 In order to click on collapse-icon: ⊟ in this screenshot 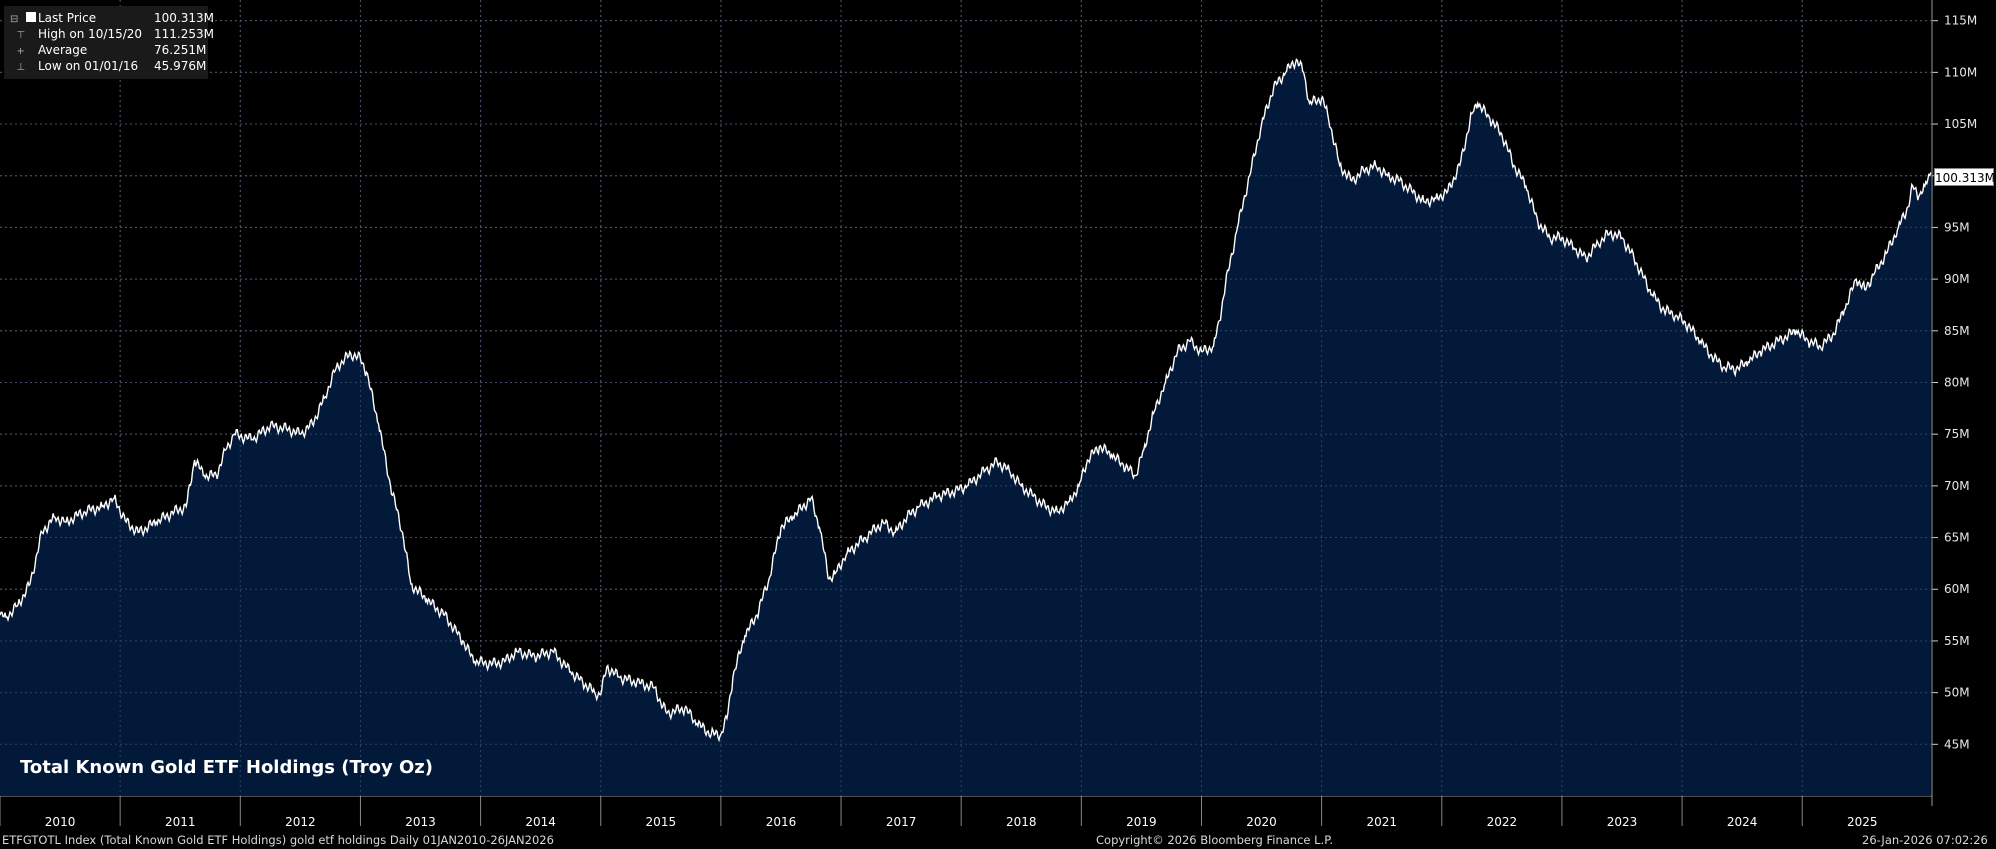, I will do `click(14, 19)`.